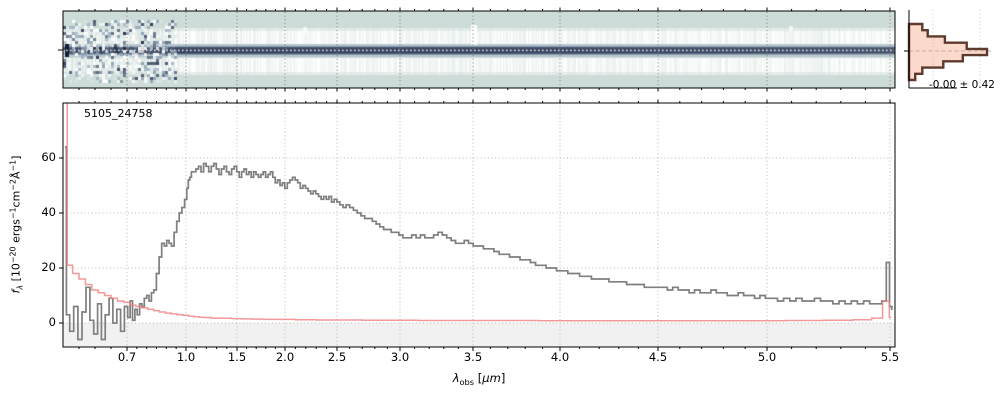 The image size is (1000, 400). What do you see at coordinates (13, 255) in the screenshot?
I see `axis-label-part: −20` at bounding box center [13, 255].